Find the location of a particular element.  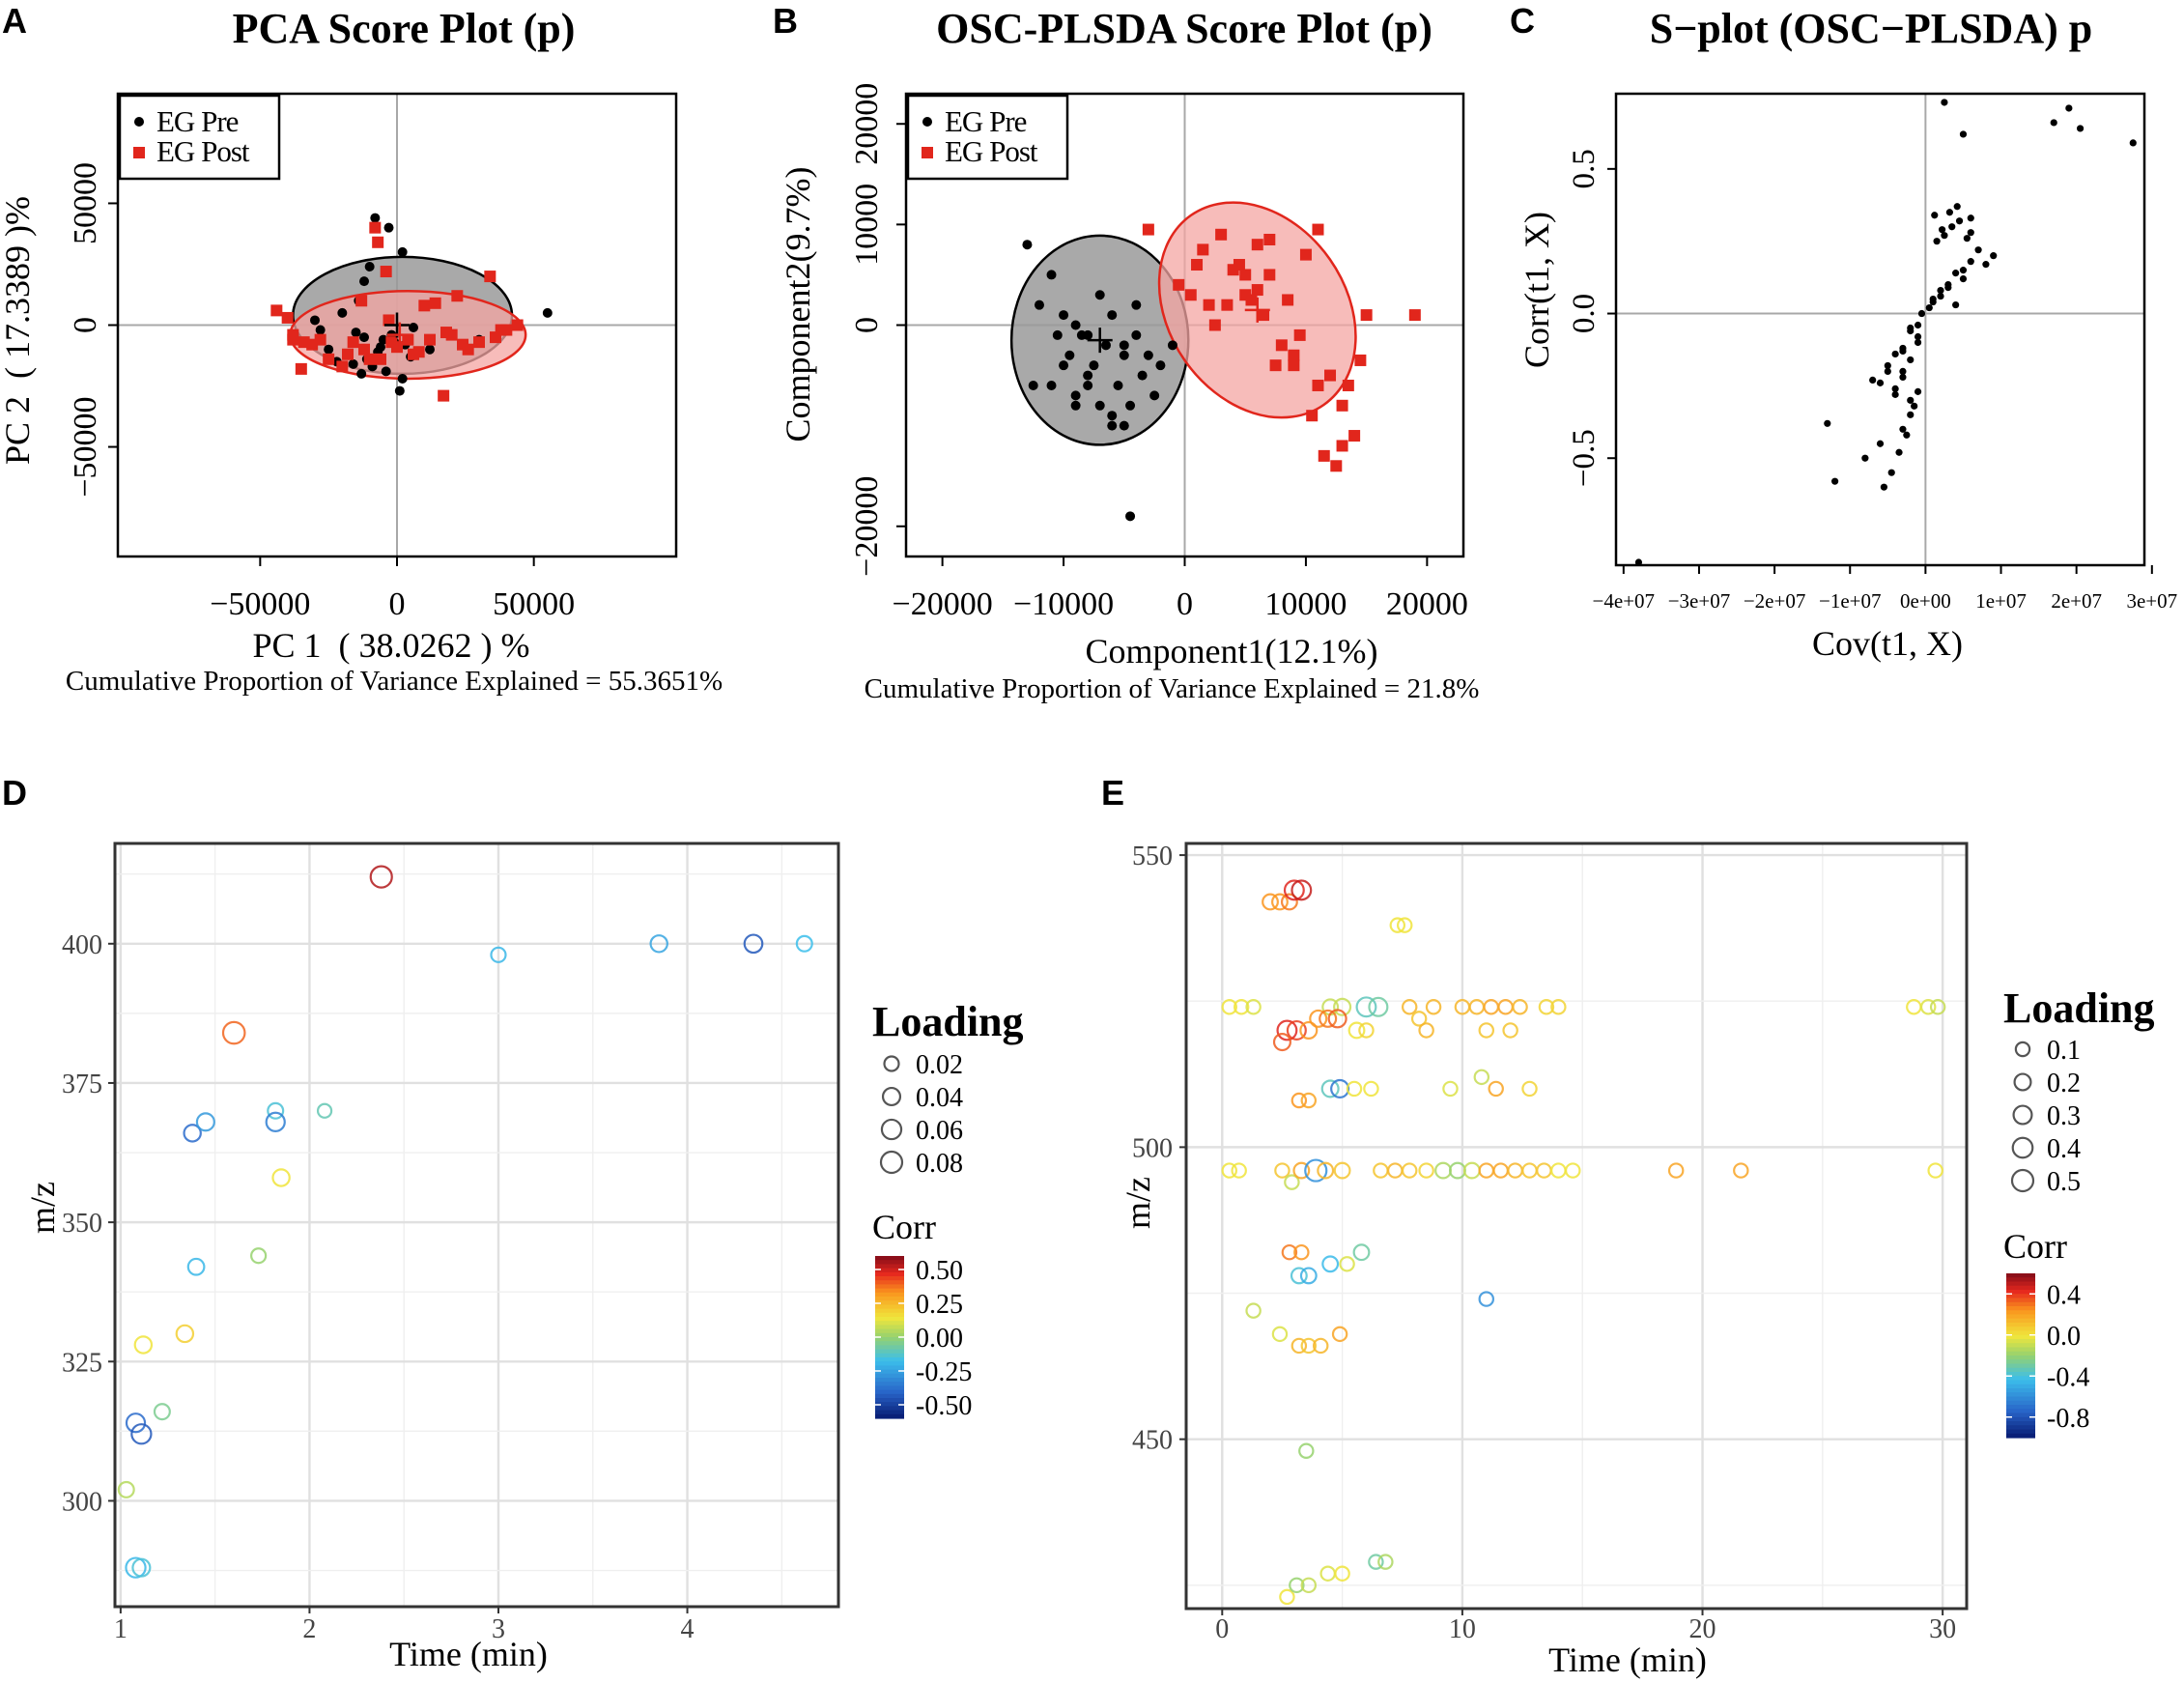

panel-e-colorbar-label: 0.0 is located at coordinates (2064, 1337).